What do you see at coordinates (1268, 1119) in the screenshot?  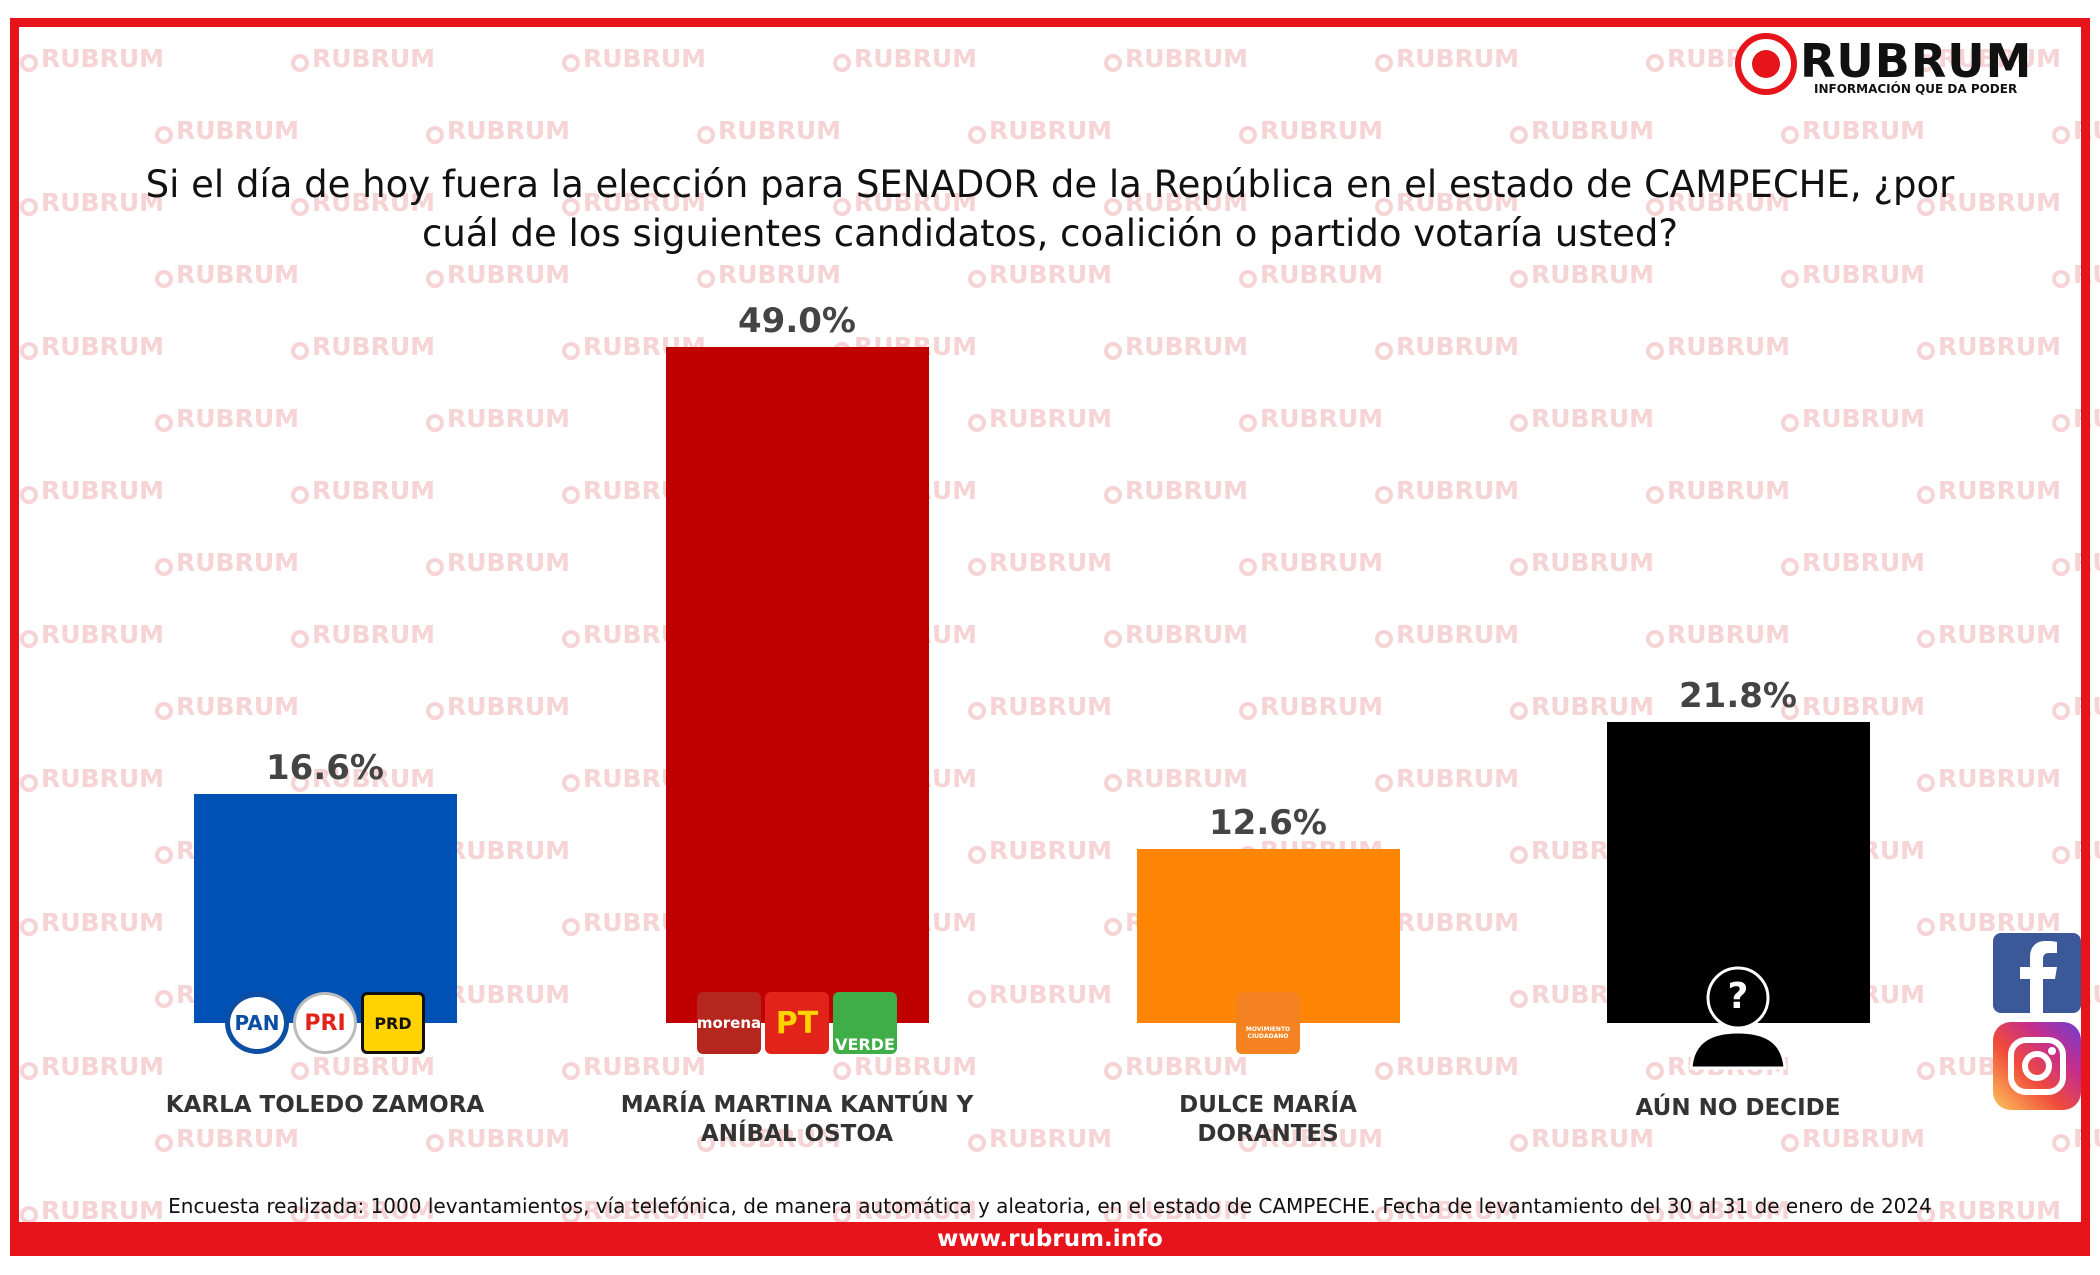 I see `category-label: DULCE MARÍA DORANTES` at bounding box center [1268, 1119].